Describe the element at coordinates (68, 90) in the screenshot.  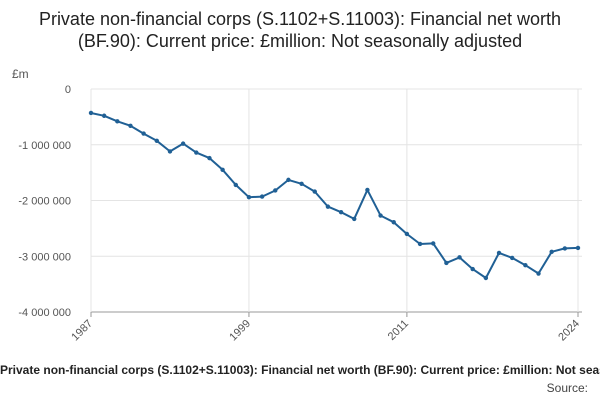
I see `y-tick-label: 0` at that location.